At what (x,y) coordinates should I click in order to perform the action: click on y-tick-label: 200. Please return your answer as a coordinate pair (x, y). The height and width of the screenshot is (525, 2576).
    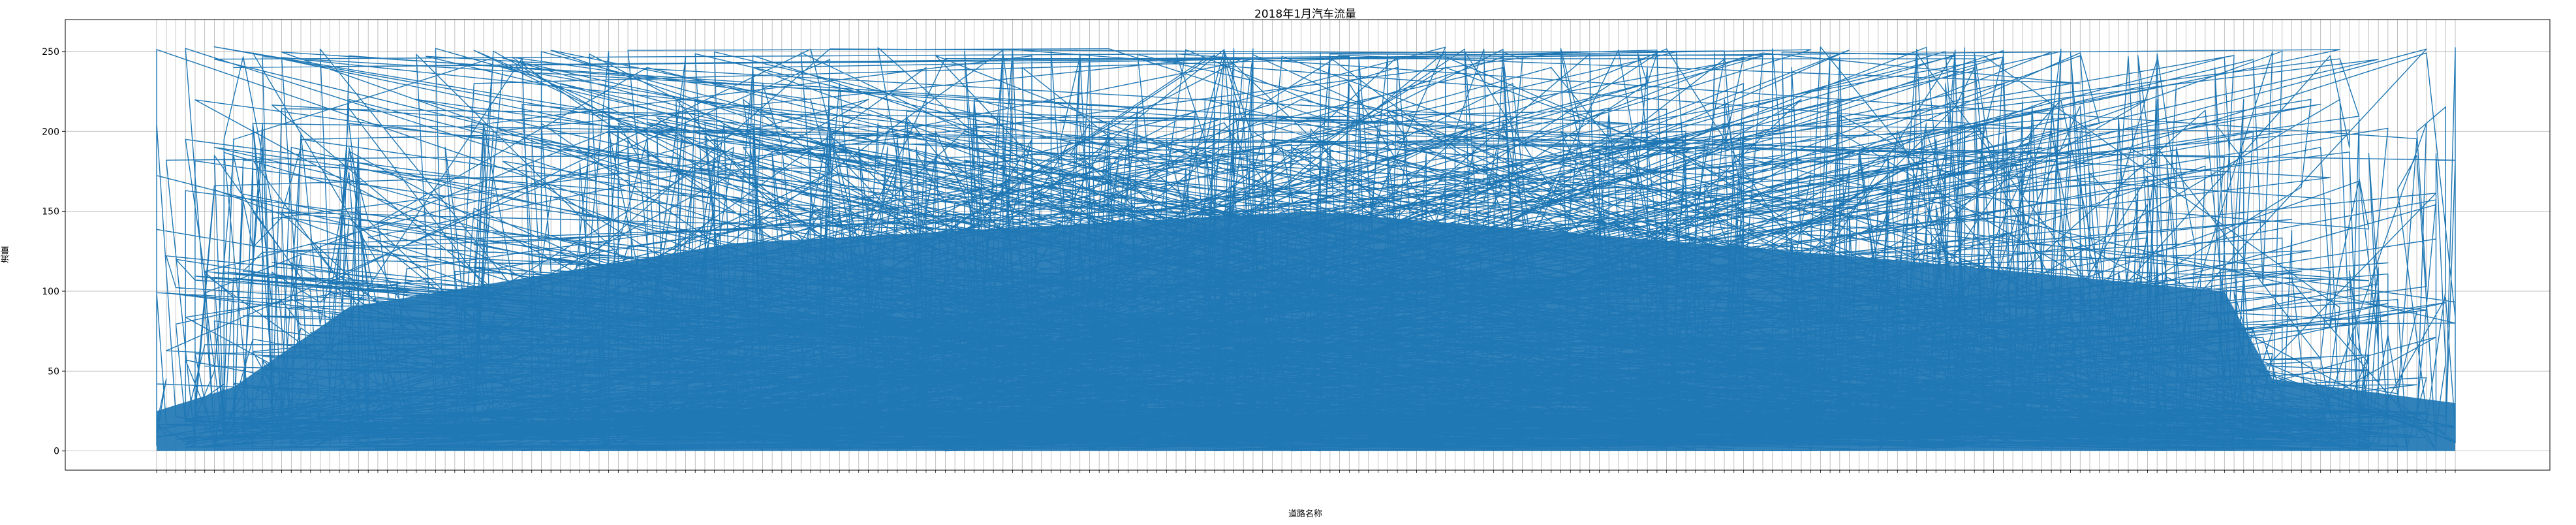
    Looking at the image, I should click on (51, 132).